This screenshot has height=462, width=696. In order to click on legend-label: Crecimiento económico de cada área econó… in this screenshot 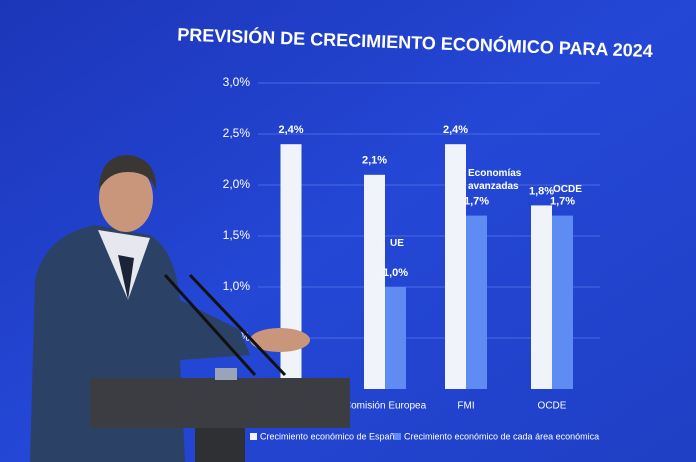, I will do `click(501, 436)`.